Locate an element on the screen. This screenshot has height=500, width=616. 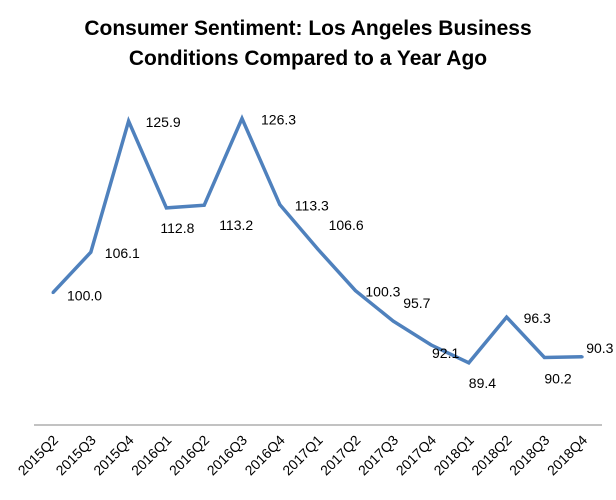
data-label: 100.3 is located at coordinates (382, 292).